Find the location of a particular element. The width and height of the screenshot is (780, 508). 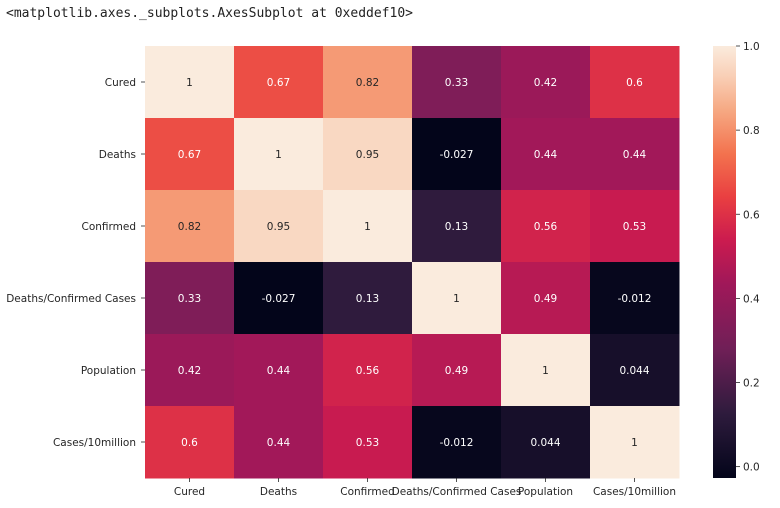

column-label: Confirmed is located at coordinates (367, 492).